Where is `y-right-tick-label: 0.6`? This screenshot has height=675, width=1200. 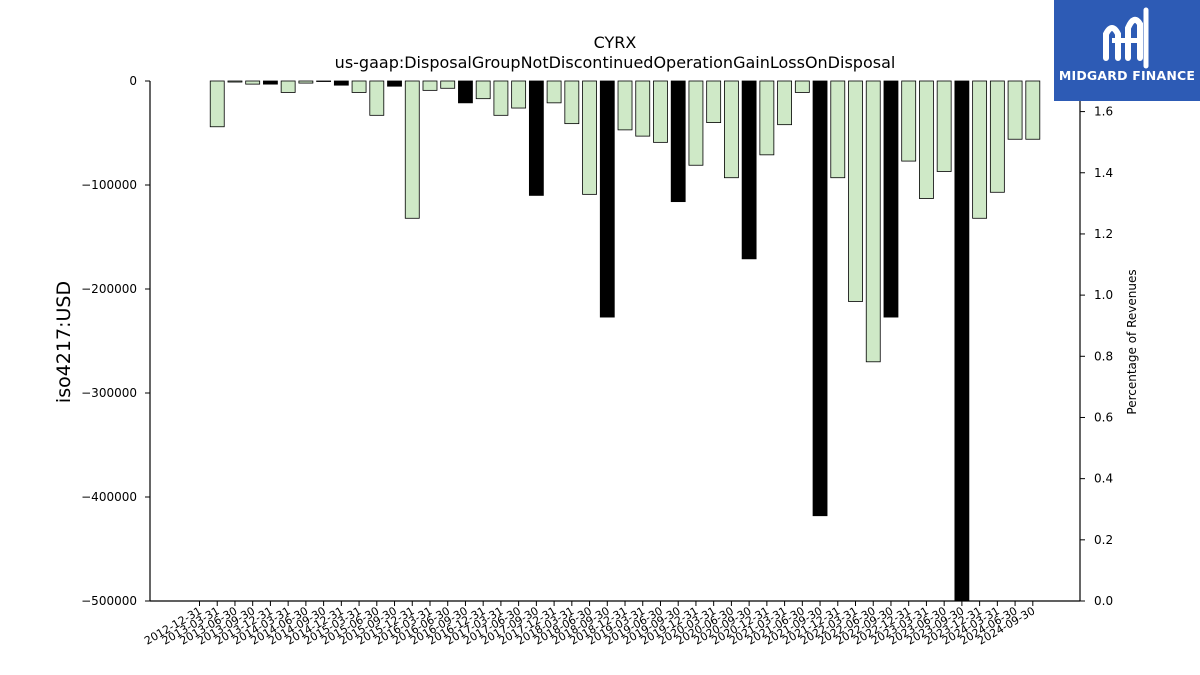 y-right-tick-label: 0.6 is located at coordinates (1103, 417).